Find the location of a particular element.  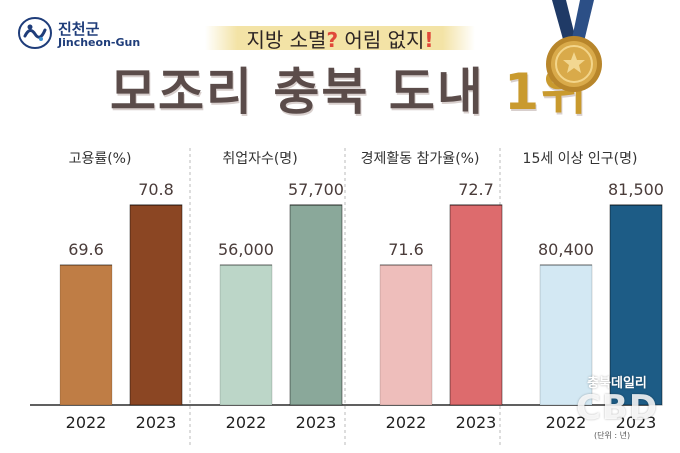

bar-3-2022 is located at coordinates (406, 335).